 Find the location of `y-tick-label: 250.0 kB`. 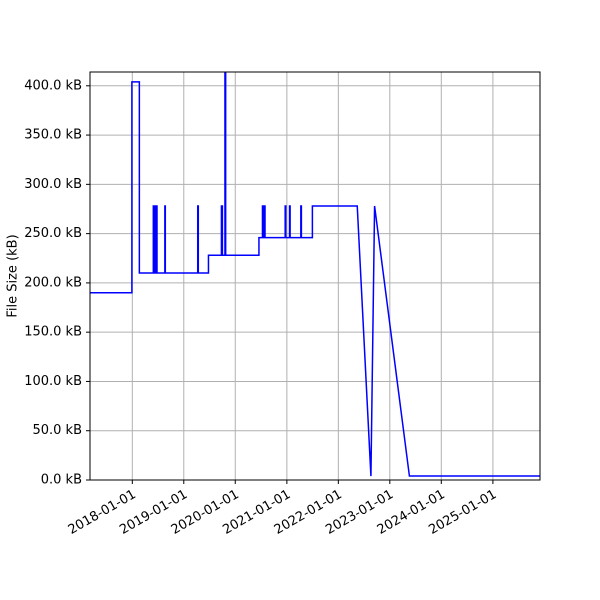

y-tick-label: 250.0 kB is located at coordinates (53, 233).